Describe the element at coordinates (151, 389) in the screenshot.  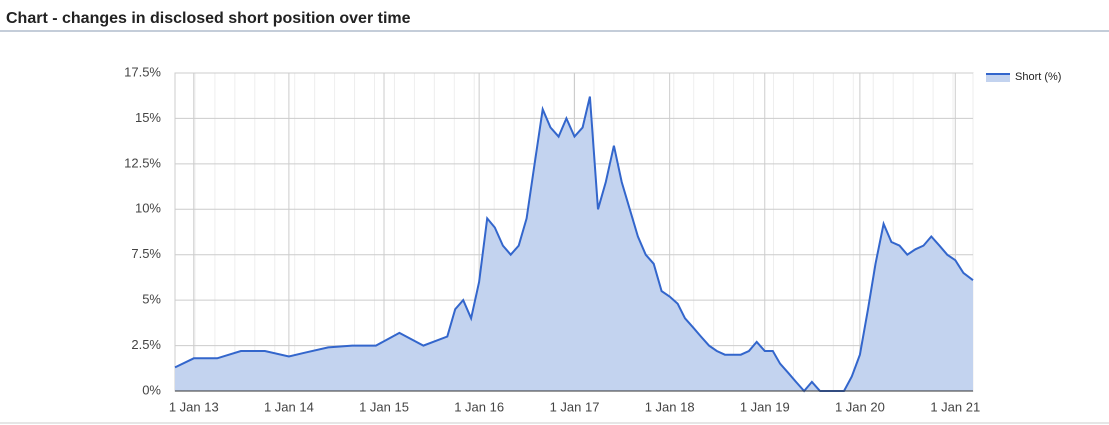
I see `y-tick-label: 0%` at that location.